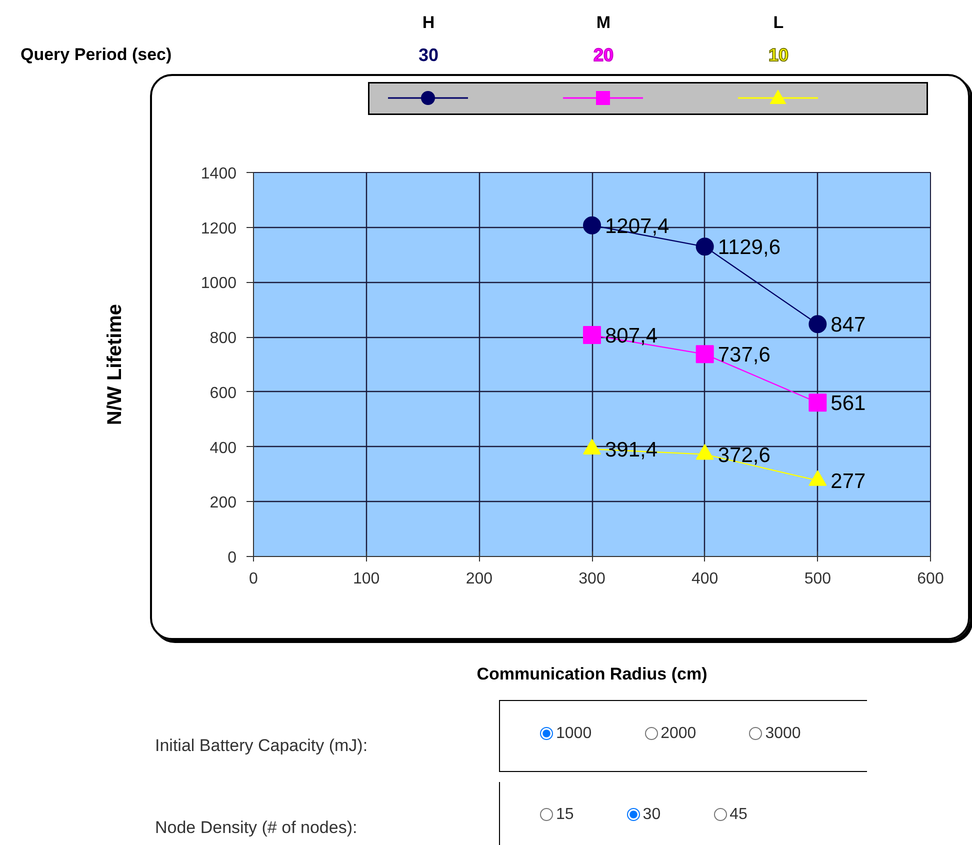 The image size is (972, 845). What do you see at coordinates (739, 814) in the screenshot?
I see `text: 45` at bounding box center [739, 814].